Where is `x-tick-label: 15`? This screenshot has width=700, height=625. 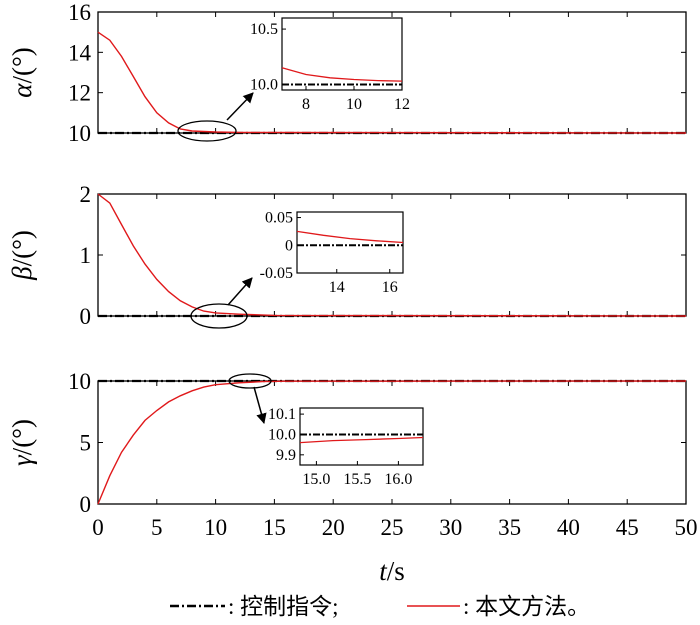
x-tick-label: 15 is located at coordinates (274, 527).